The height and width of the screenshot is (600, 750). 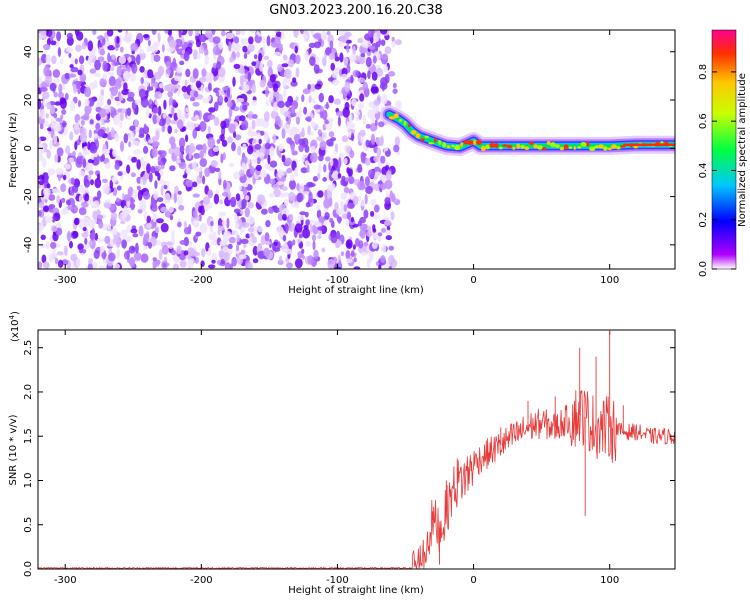 I want to click on x-tick-label: 100, so click(x=609, y=280).